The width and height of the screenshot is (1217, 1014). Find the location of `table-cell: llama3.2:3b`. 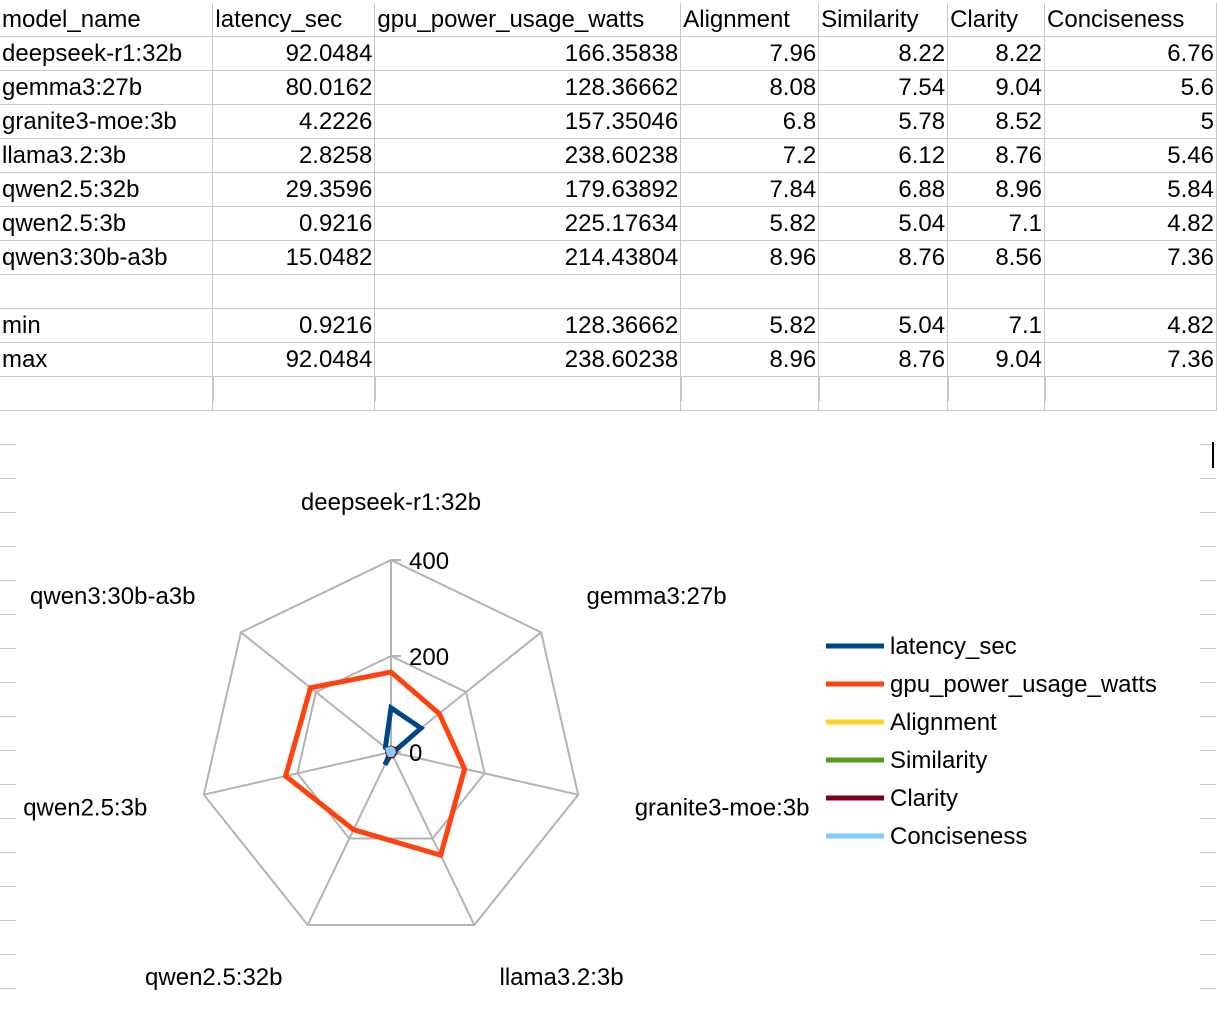

table-cell: llama3.2:3b is located at coordinates (107, 155).